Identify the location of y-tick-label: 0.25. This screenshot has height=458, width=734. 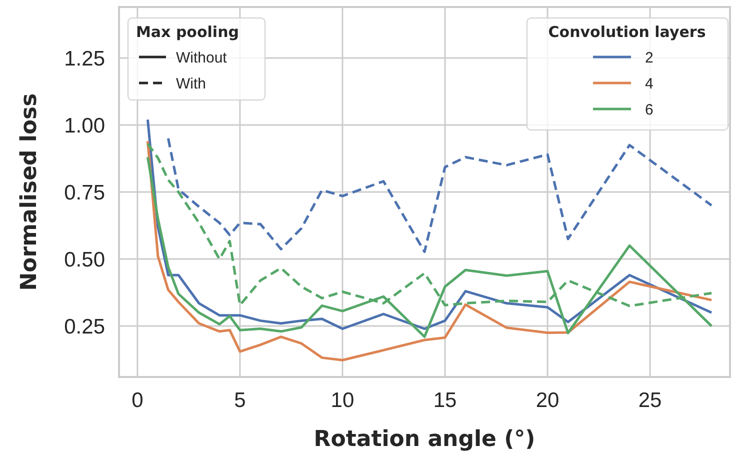
(84, 326).